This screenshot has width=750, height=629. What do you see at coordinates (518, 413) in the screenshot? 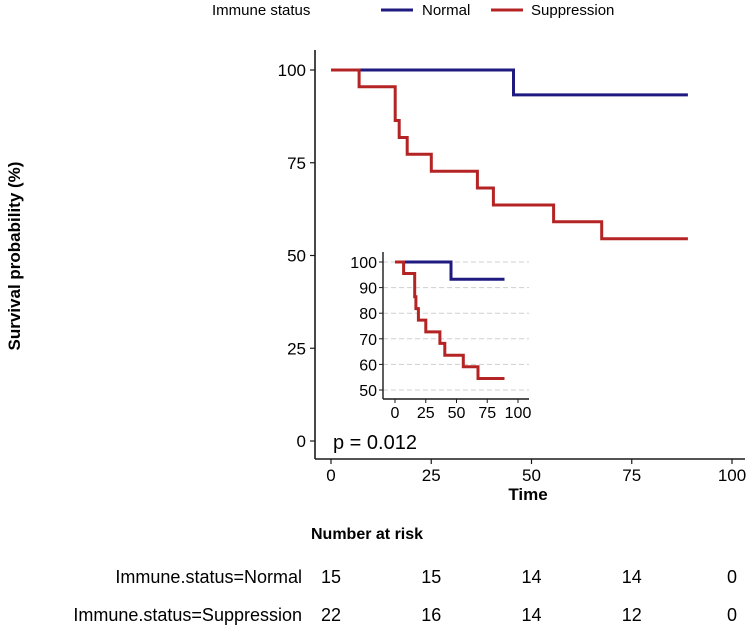
I see `inset-x-tick-label: 100` at bounding box center [518, 413].